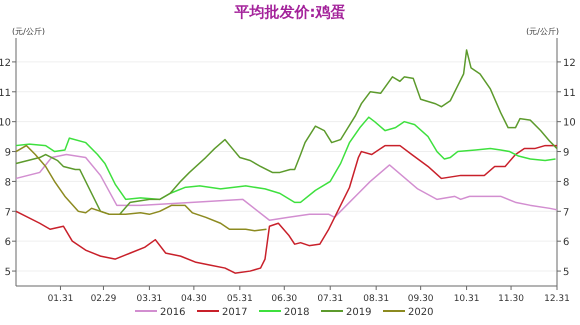 The height and width of the screenshot is (325, 580). Describe the element at coordinates (7, 182) in the screenshot. I see `y-tick-label: 8` at that location.